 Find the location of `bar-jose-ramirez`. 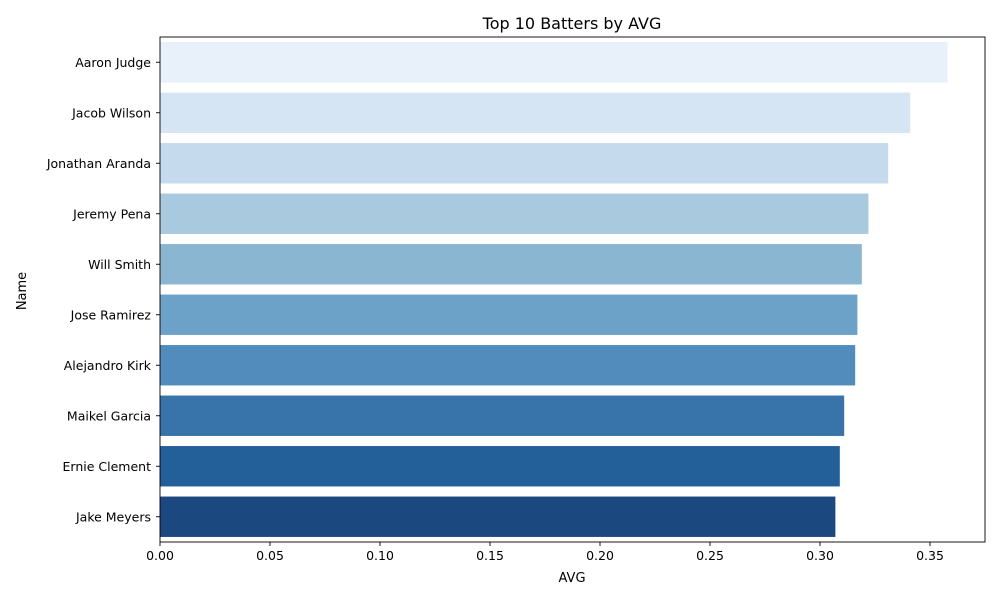

bar-jose-ramirez is located at coordinates (509, 314).